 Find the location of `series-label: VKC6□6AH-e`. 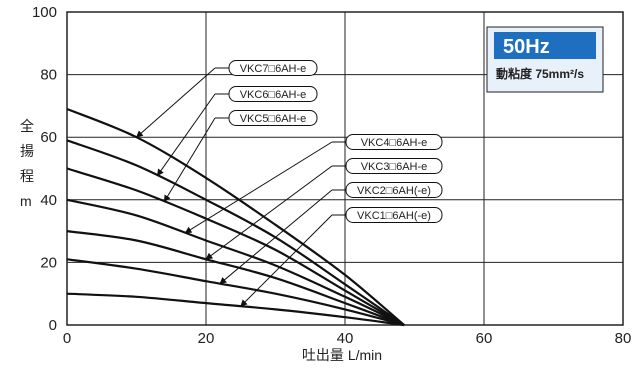

series-label: VKC6□6AH-e is located at coordinates (273, 95).